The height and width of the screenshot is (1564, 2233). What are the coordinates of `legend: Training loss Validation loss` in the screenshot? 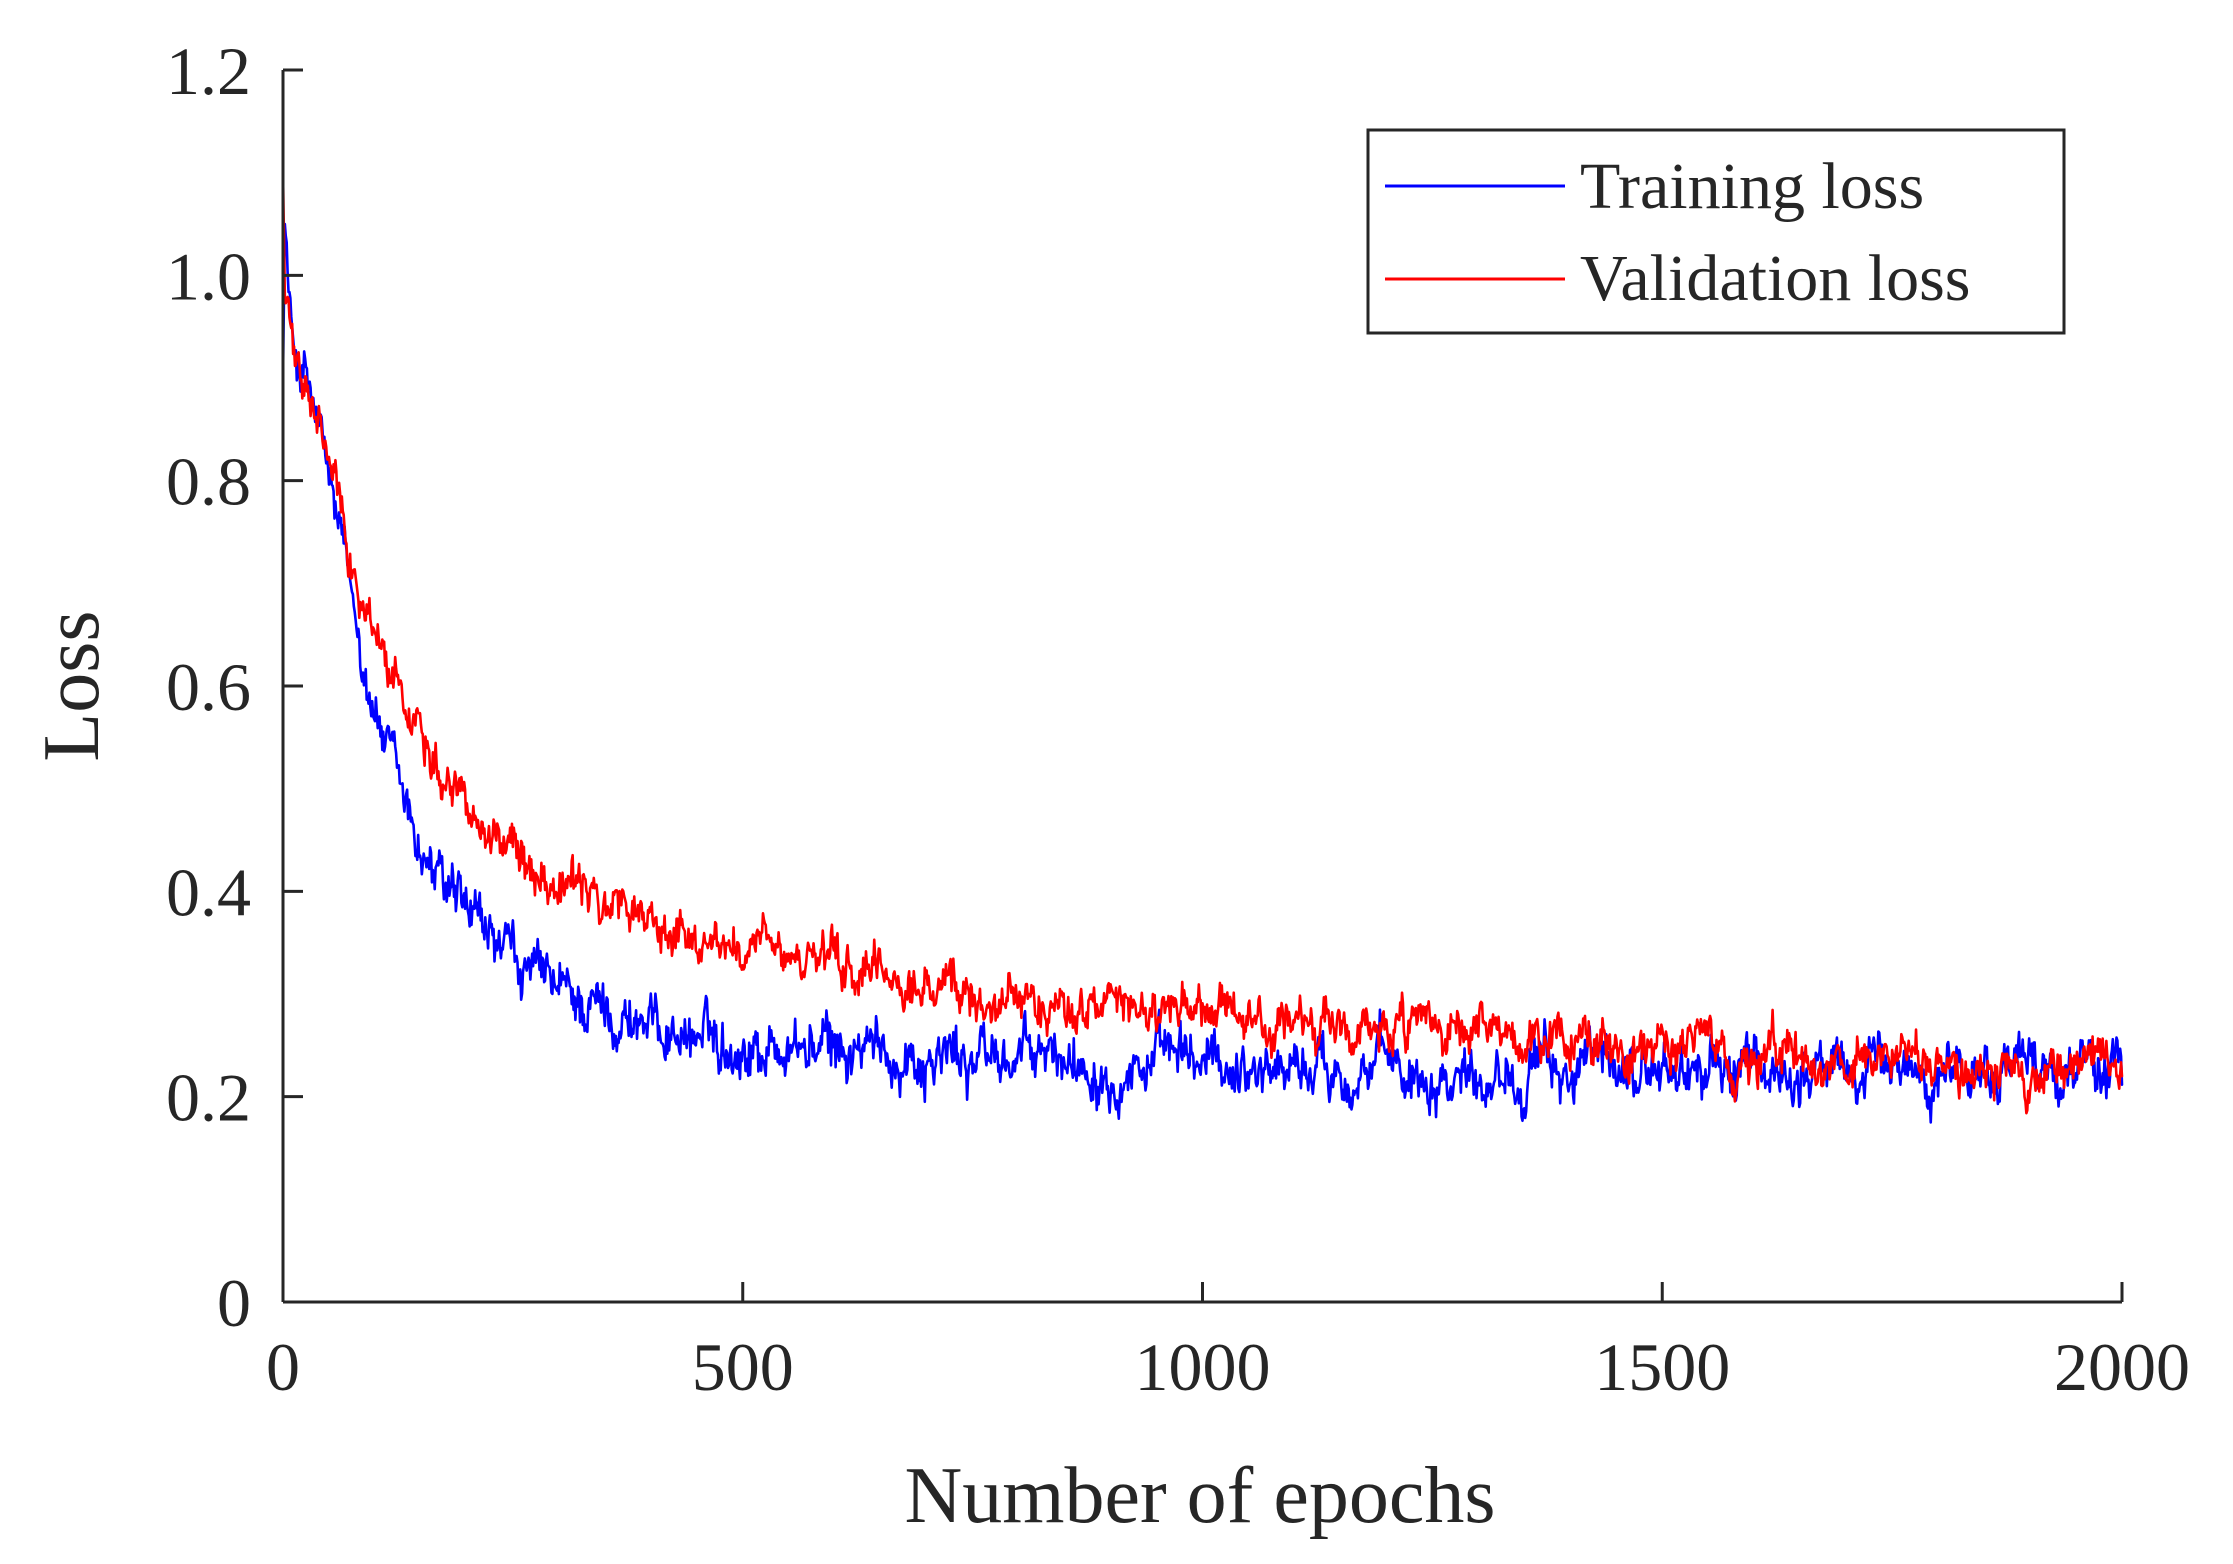 It's located at (1716, 231).